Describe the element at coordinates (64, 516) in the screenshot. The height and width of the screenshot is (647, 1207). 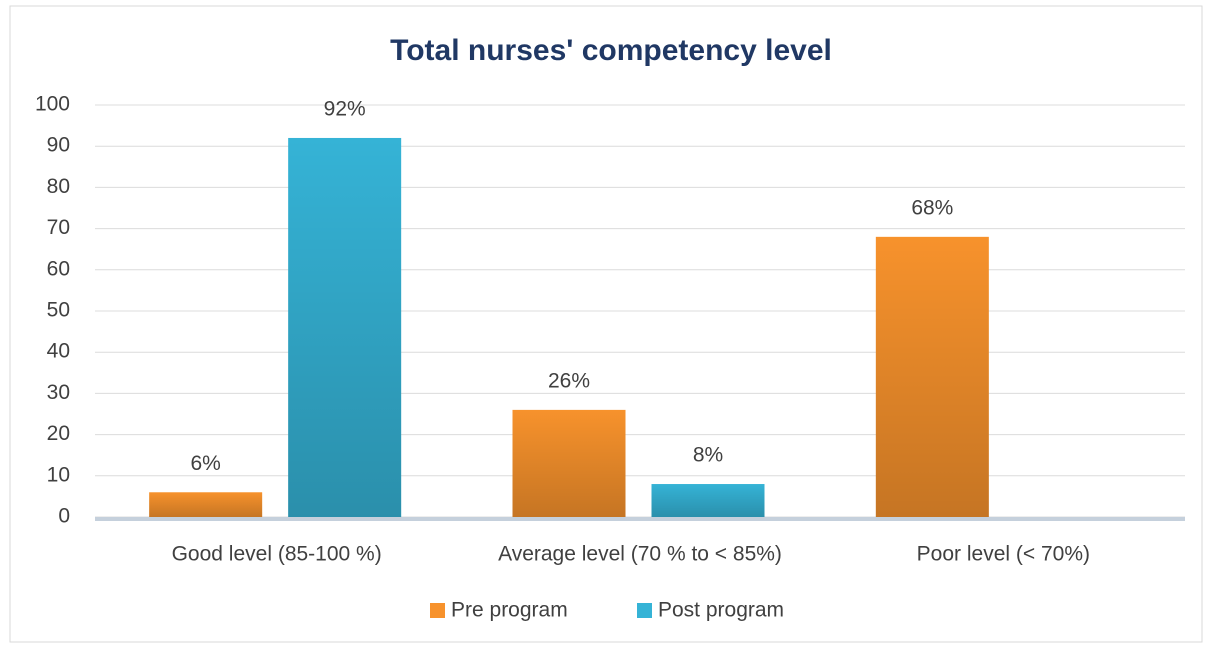
I see `y-tick-label: 0` at that location.